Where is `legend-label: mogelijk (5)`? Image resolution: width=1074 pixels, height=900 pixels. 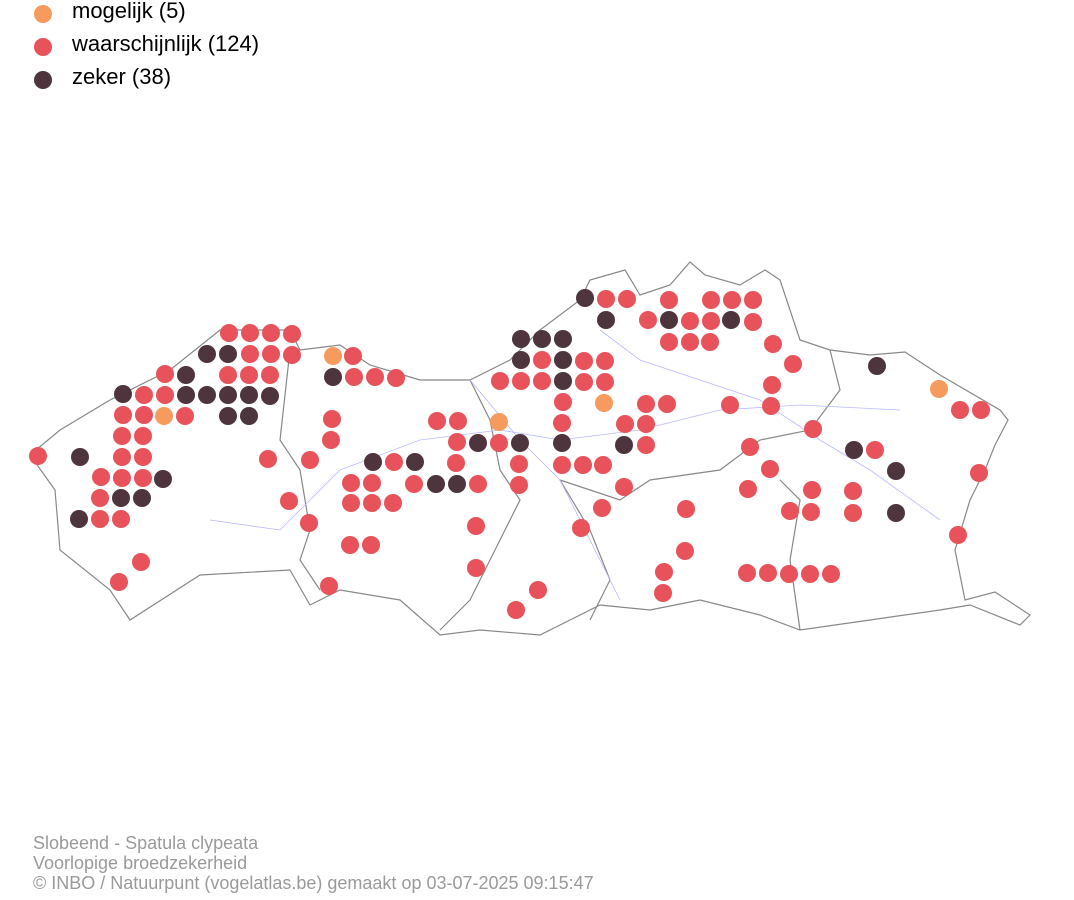
legend-label: mogelijk (5) is located at coordinates (129, 11).